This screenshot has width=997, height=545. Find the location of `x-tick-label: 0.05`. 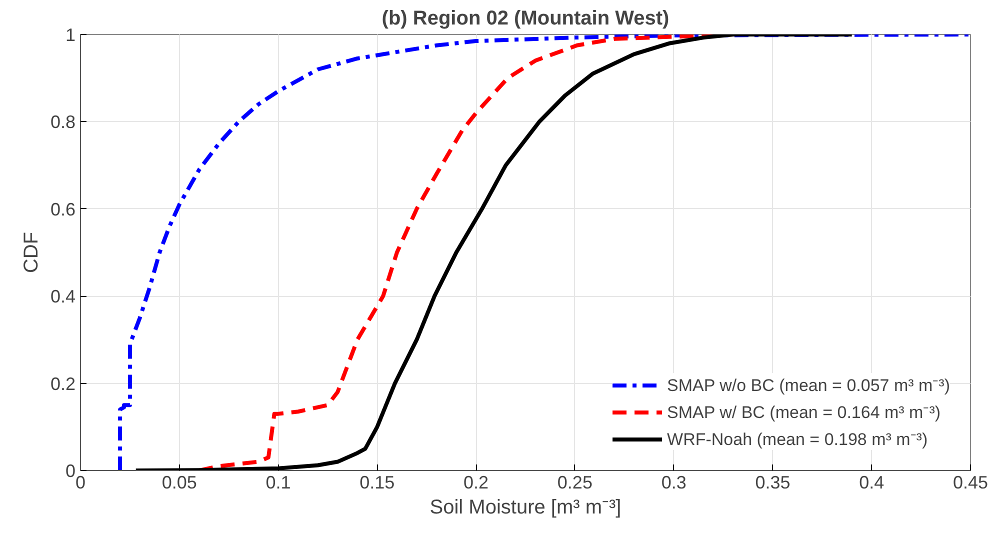

x-tick-label: 0.05 is located at coordinates (179, 482).